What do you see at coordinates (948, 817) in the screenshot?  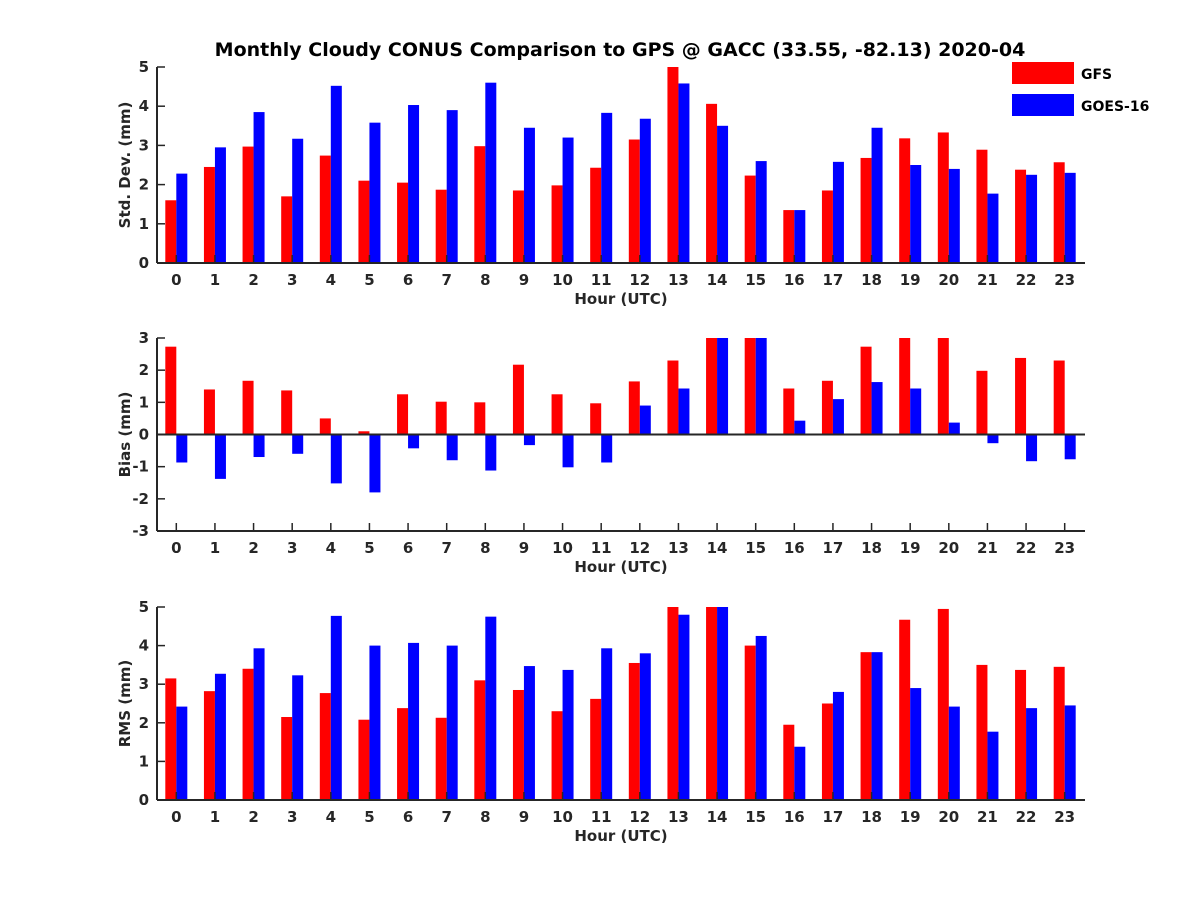 I see `x-tick-label: 20` at bounding box center [948, 817].